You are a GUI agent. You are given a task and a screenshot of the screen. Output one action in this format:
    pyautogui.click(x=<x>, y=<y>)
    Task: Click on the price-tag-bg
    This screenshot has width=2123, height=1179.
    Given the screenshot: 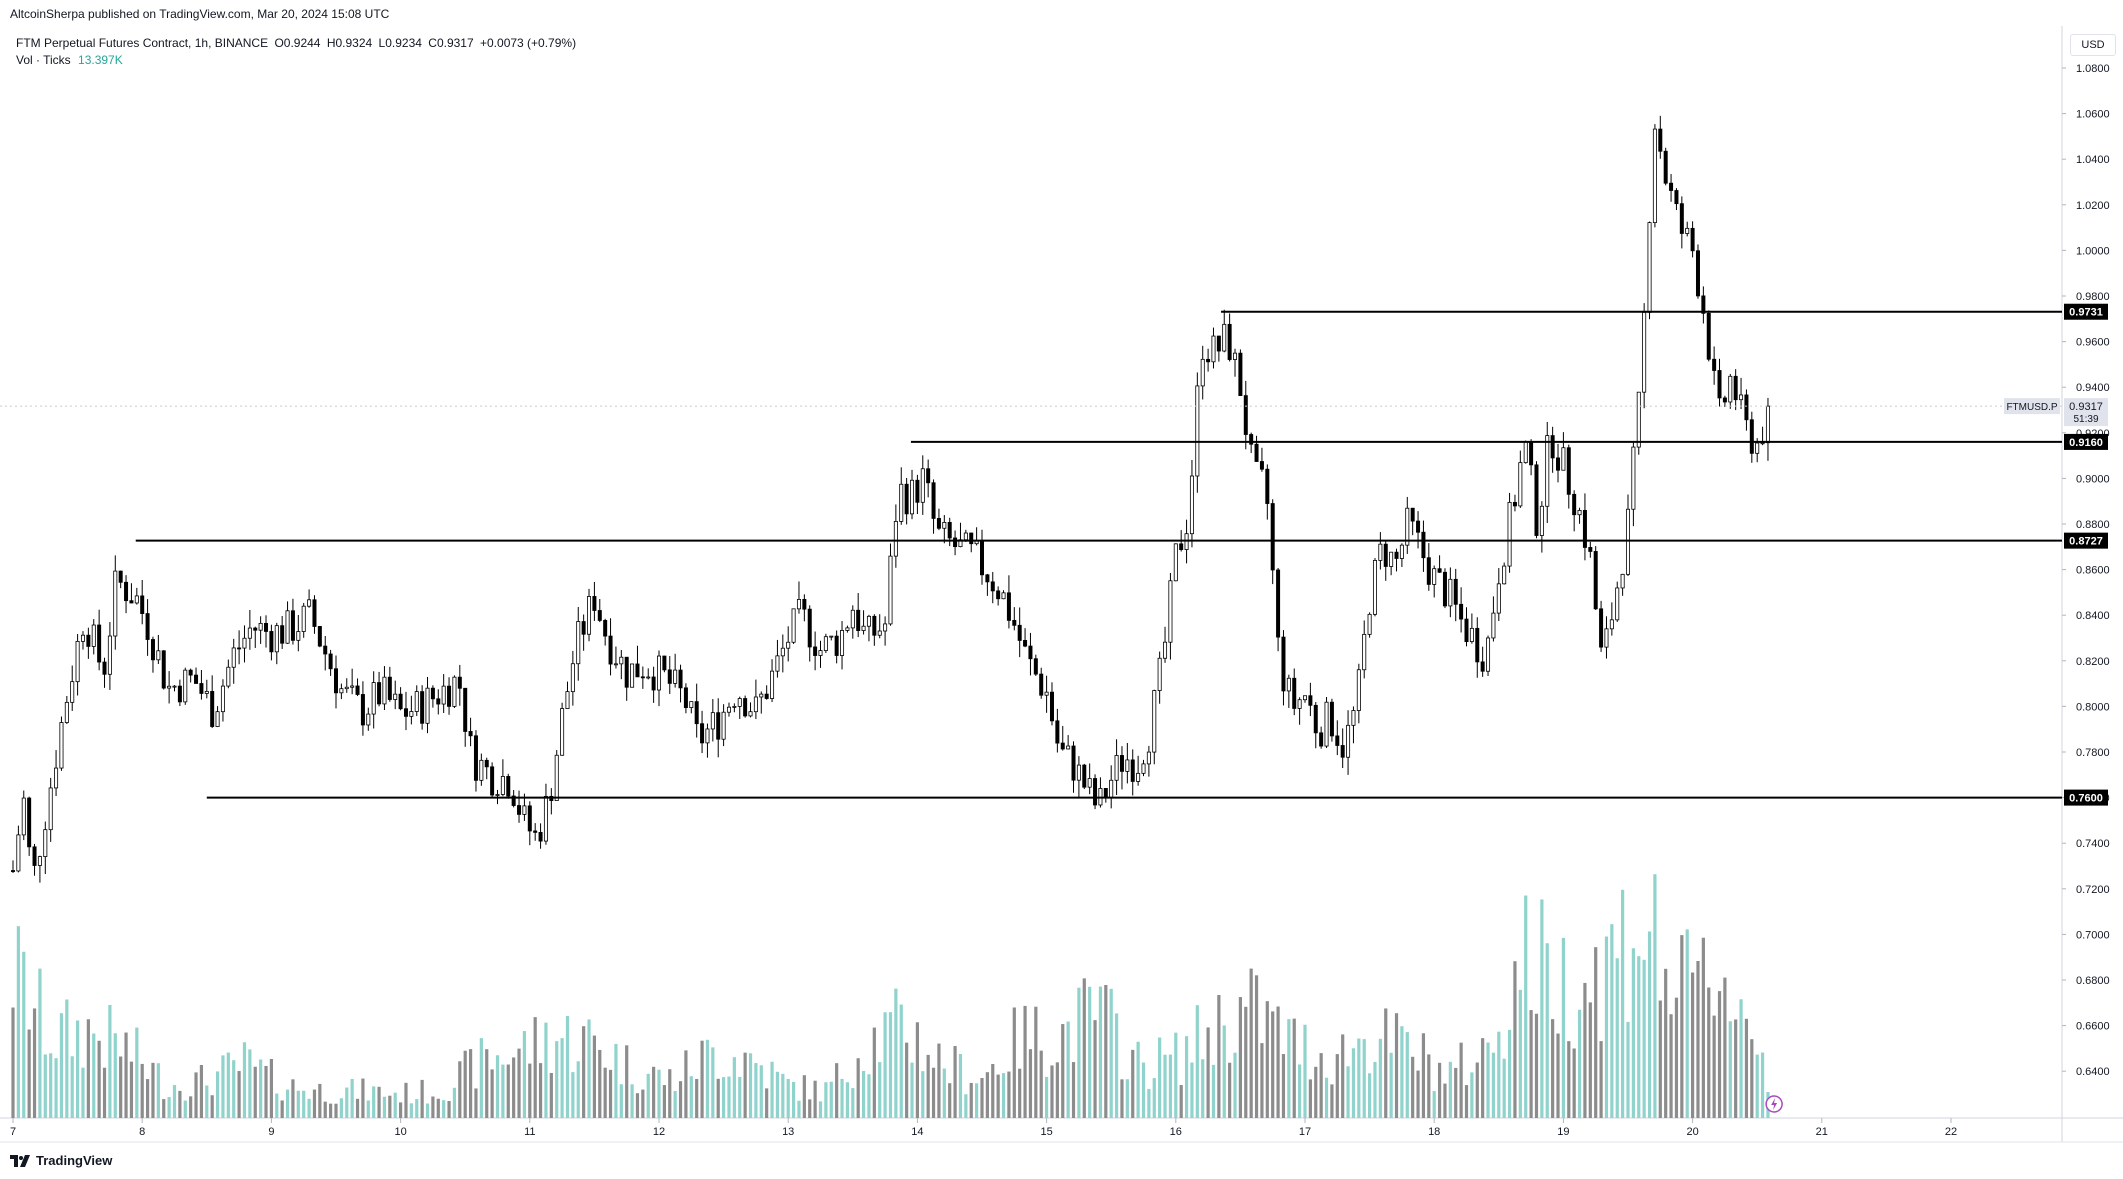 What is the action you would take?
    pyautogui.click(x=2086, y=412)
    